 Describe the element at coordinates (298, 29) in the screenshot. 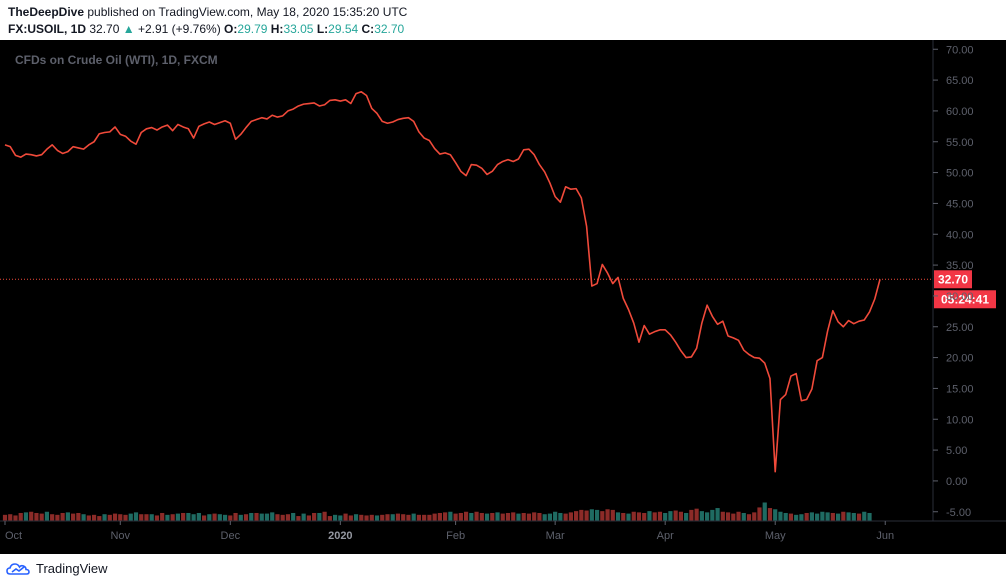

I see `high-value: 33.05` at that location.